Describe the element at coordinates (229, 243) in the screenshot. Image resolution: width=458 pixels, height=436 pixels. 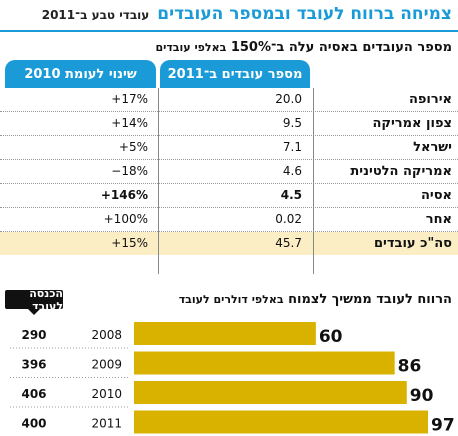
I see `table-row: סה"כ עובדים 45.7 +15%` at that location.